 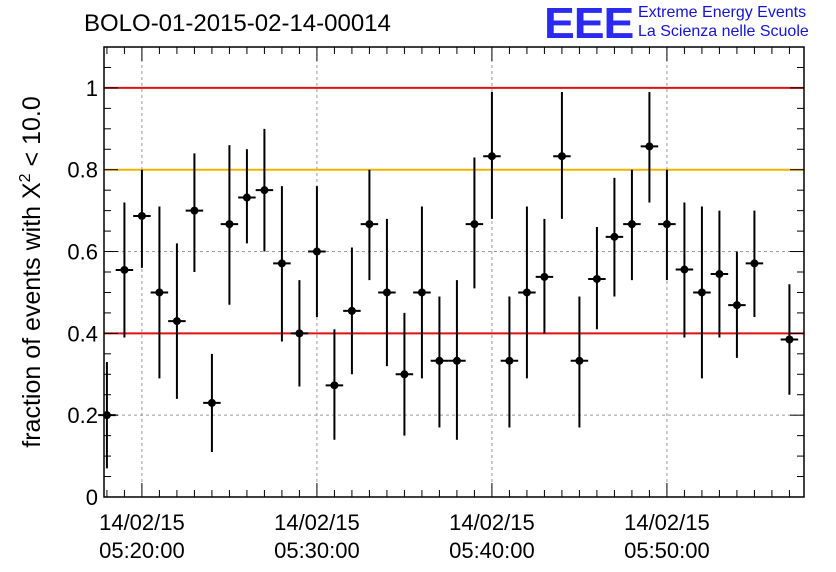 I want to click on logo-line-1: Extreme Energy Events, so click(x=722, y=12).